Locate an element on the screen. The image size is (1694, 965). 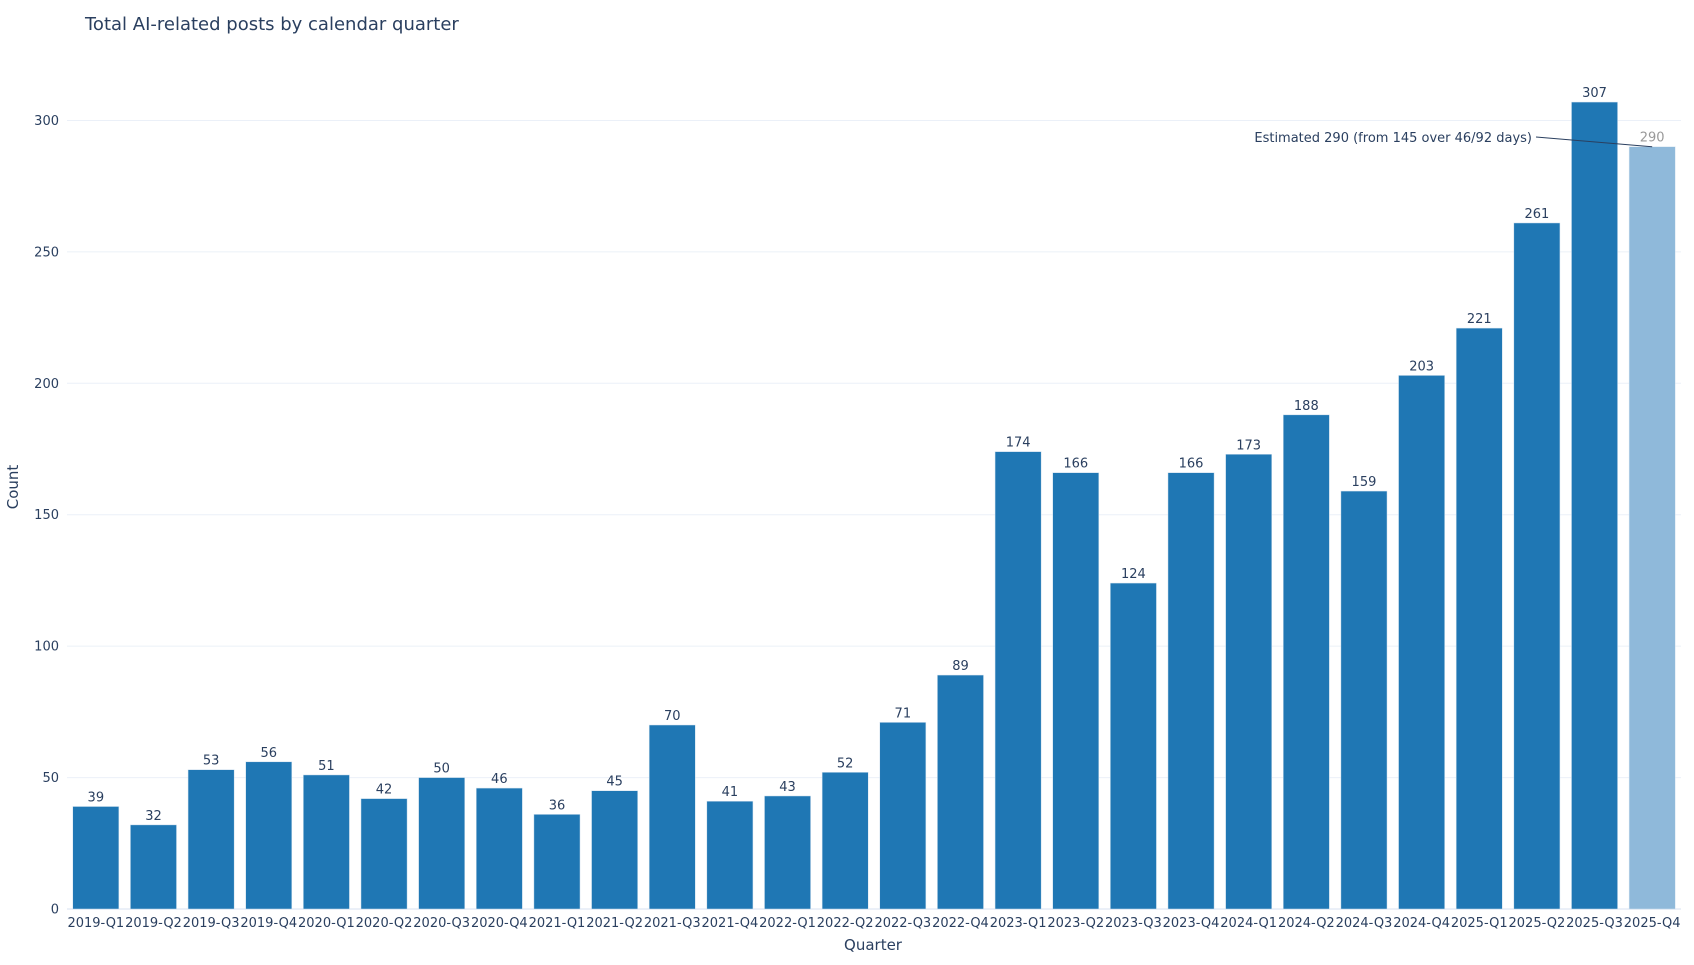
data-label: 203 is located at coordinates (1421, 366).